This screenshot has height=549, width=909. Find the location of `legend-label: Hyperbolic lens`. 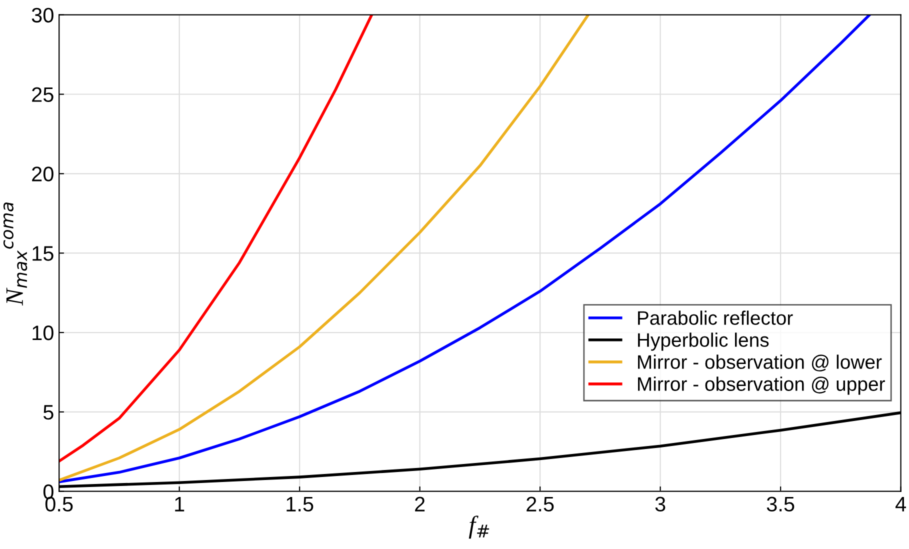

legend-label: Hyperbolic lens is located at coordinates (703, 341).